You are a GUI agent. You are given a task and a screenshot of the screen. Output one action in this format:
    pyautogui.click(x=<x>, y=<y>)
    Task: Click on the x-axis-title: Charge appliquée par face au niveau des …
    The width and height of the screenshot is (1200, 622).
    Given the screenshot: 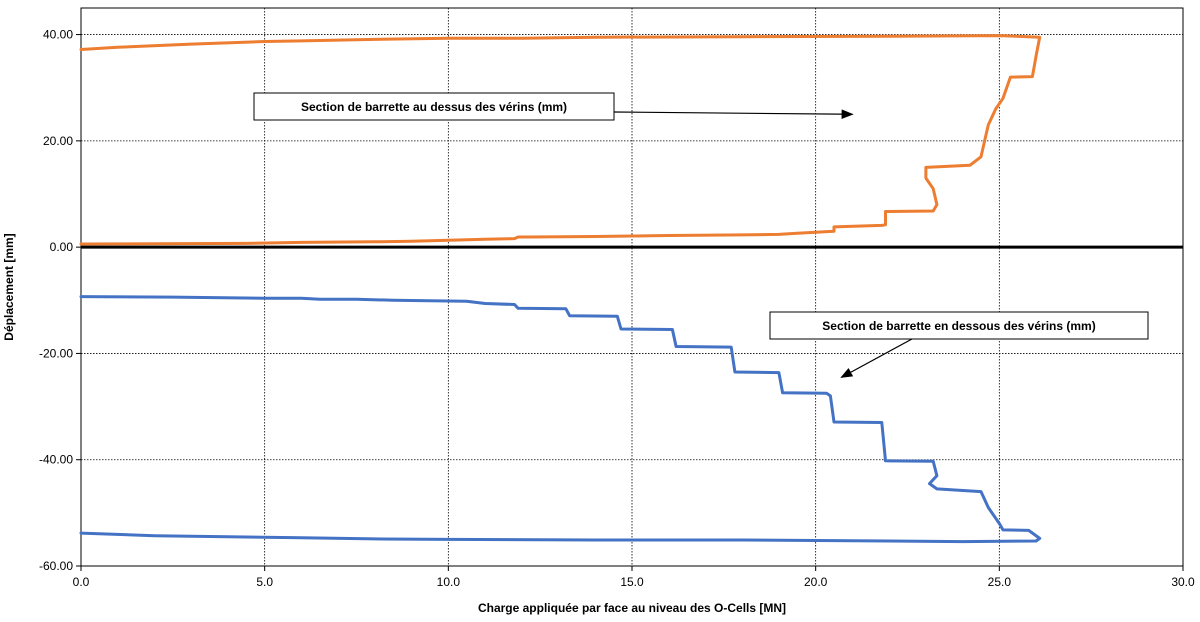 What is the action you would take?
    pyautogui.click(x=632, y=608)
    